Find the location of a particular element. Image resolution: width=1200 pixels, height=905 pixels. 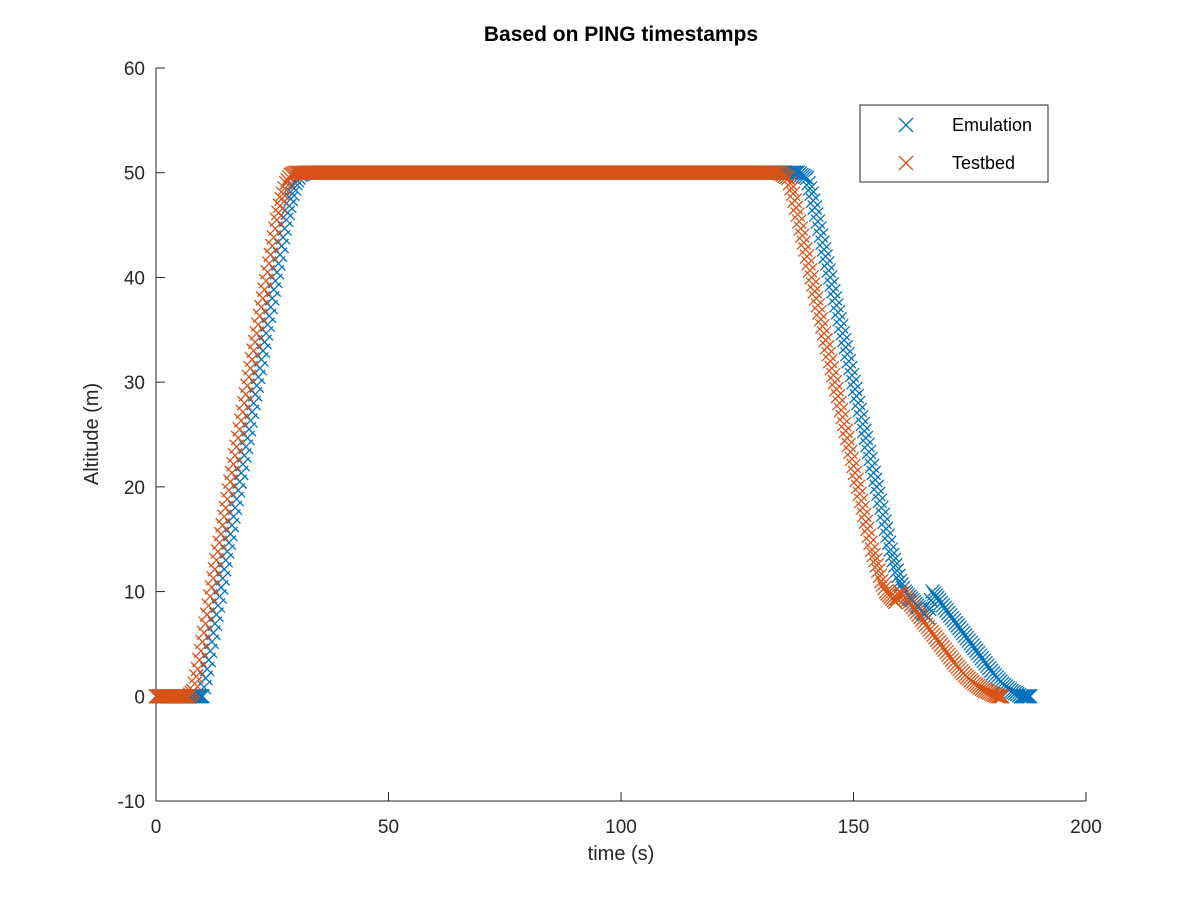

y-tick-label: -10 is located at coordinates (131, 802).